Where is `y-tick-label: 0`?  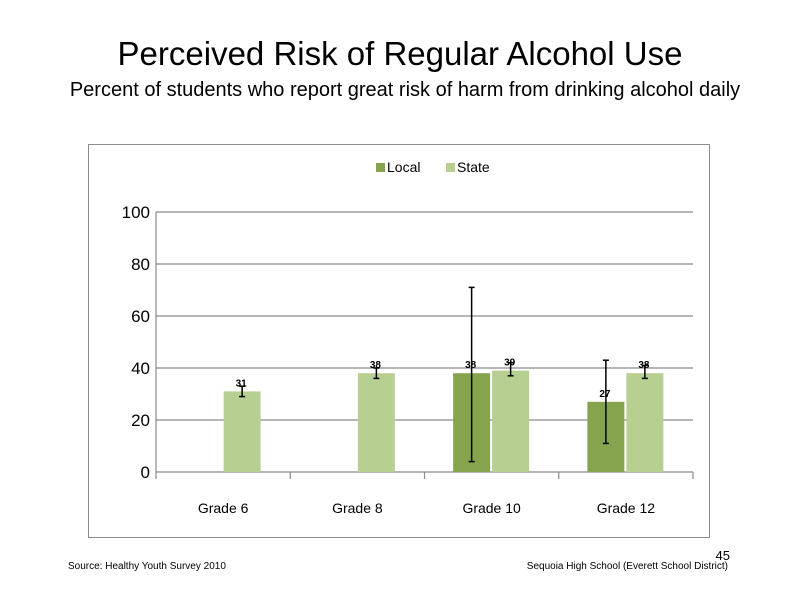 y-tick-label: 0 is located at coordinates (145, 472).